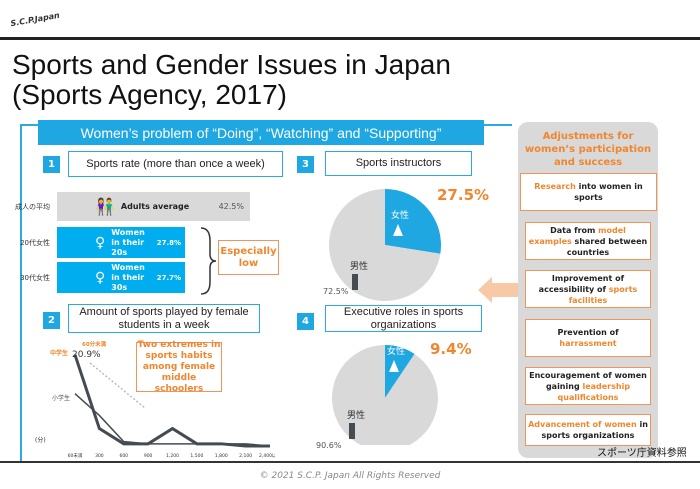 This screenshot has height=489, width=700. What do you see at coordinates (149, 94) in the screenshot?
I see `title-line-2: (Sports Agency, 2017)` at bounding box center [149, 94].